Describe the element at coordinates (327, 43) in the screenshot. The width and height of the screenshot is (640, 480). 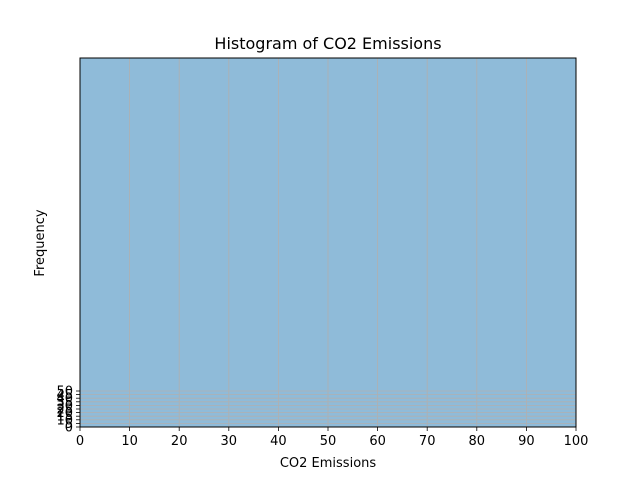
I see `chart-title: Histogram of CO2 Emissions` at that location.